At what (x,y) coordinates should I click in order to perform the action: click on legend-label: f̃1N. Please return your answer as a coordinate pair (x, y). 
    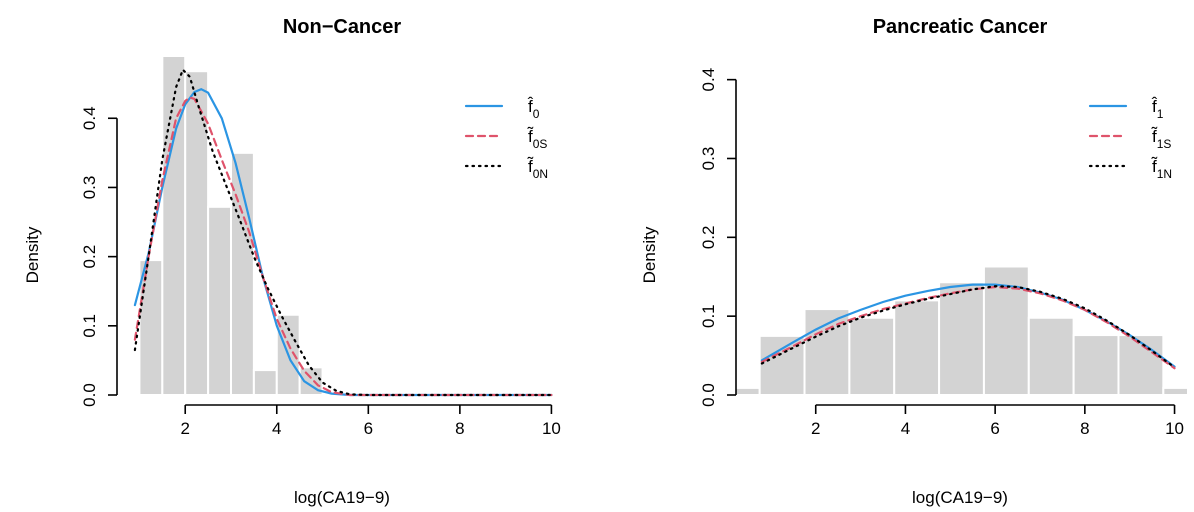
    Looking at the image, I should click on (1161, 168).